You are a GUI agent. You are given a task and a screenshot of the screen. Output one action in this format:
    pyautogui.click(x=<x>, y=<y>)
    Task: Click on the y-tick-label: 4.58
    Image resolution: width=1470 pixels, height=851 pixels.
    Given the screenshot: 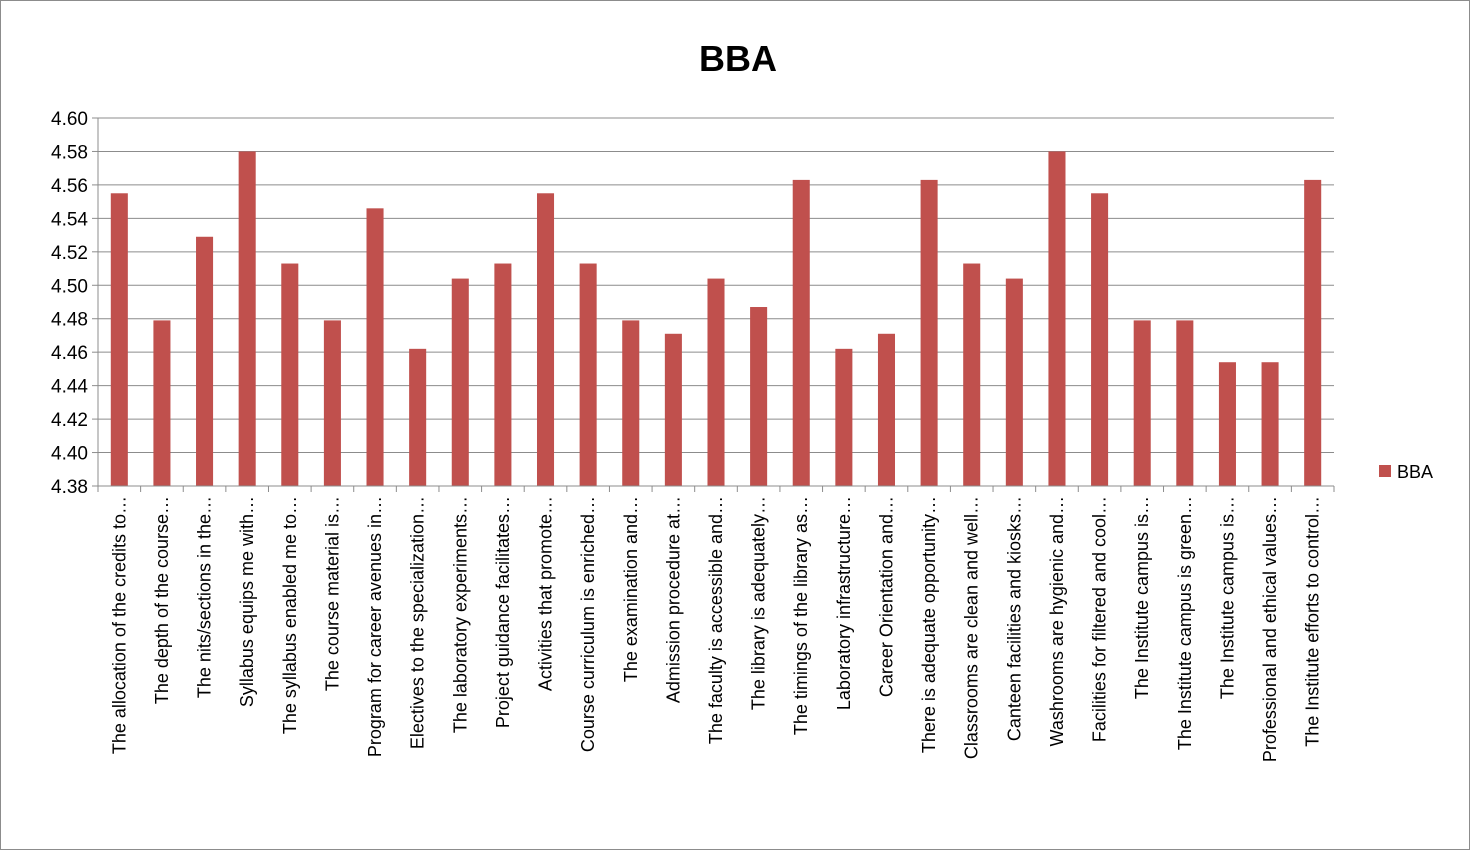 What is the action you would take?
    pyautogui.click(x=69, y=152)
    